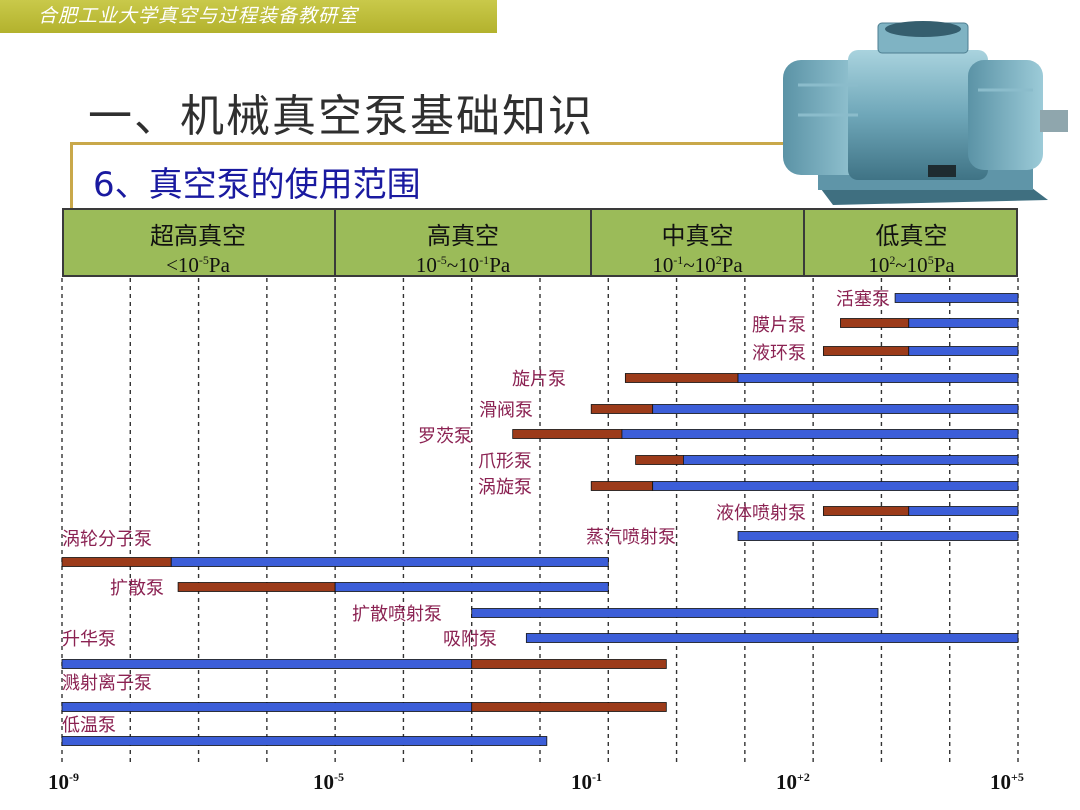 This screenshot has width=1080, height=810. I want to click on x-tick-label: 10+5, so click(1007, 782).